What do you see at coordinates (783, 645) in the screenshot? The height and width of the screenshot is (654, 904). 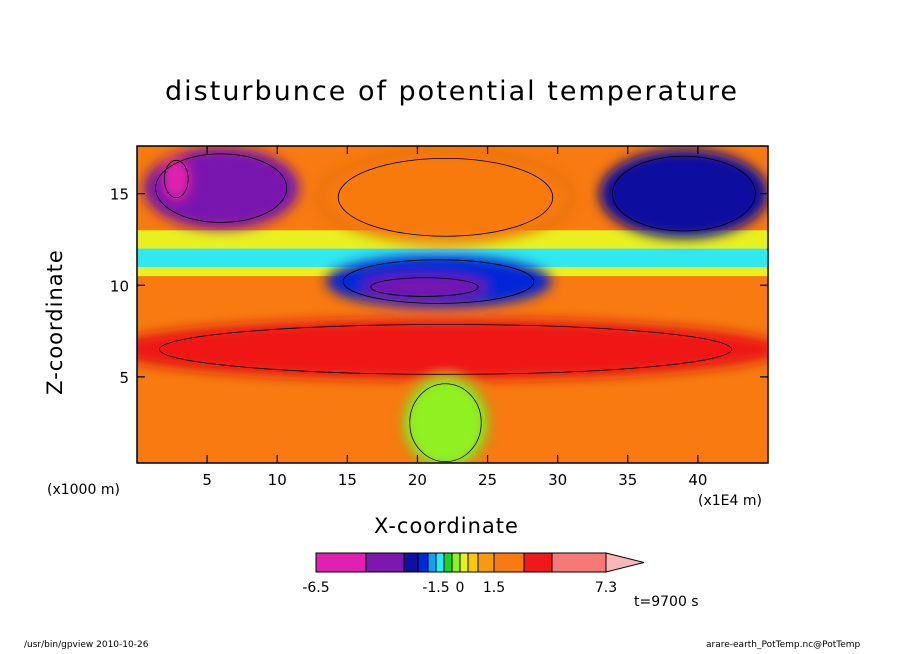 I see `footer-right: arare-earth_PotTemp.nc@PotTemp` at bounding box center [783, 645].